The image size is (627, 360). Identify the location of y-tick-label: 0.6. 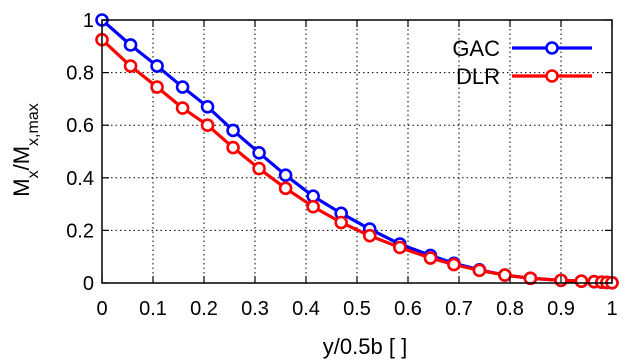
(80, 126).